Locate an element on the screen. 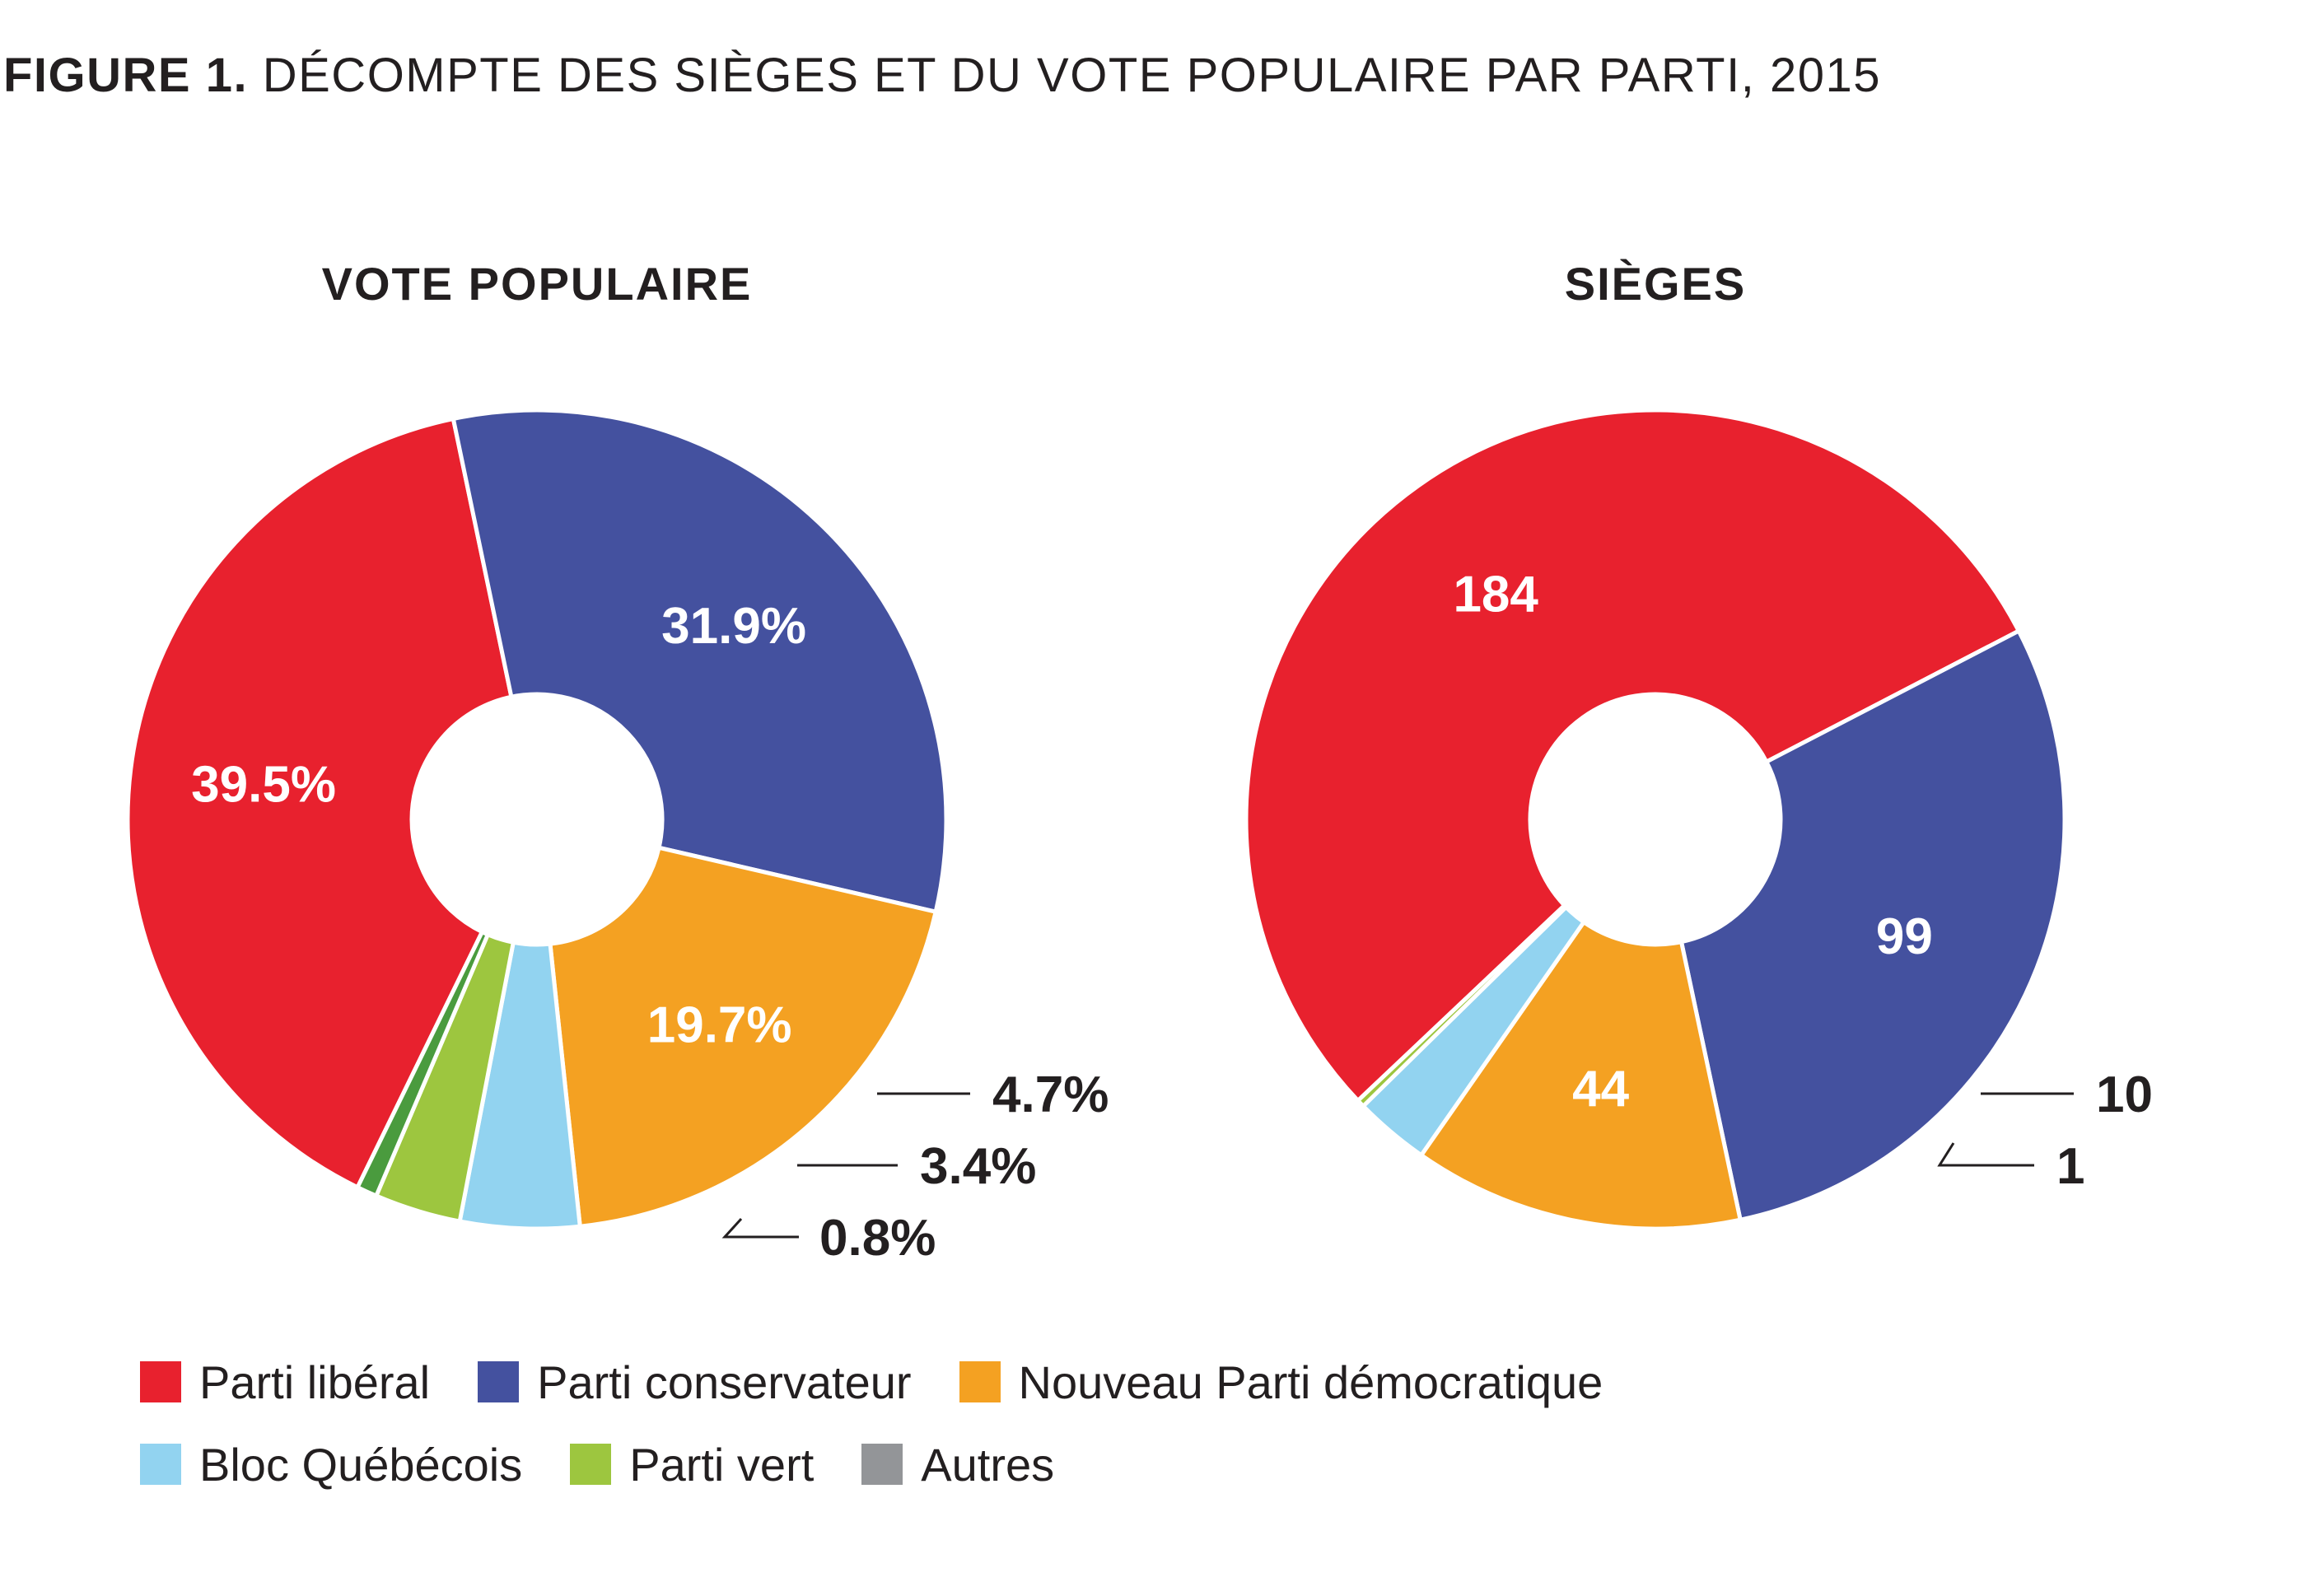 The width and height of the screenshot is (2306, 1596). legend-item-ndp: Nouveau Parti démocratique is located at coordinates (1281, 1382).